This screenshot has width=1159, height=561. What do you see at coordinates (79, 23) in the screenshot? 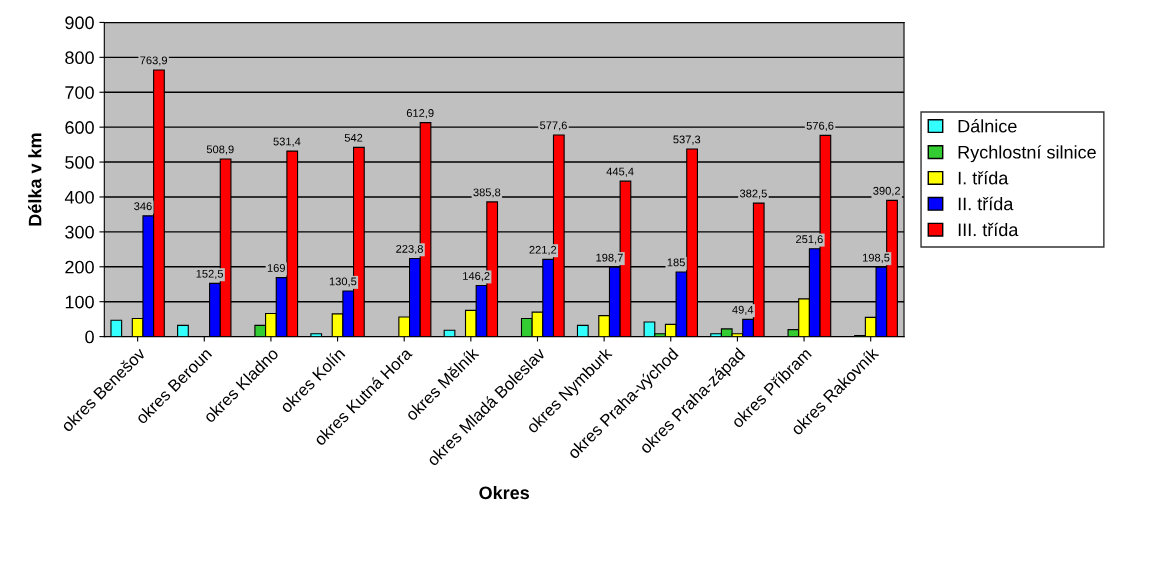
I see `y-tick-label: 900` at bounding box center [79, 23].